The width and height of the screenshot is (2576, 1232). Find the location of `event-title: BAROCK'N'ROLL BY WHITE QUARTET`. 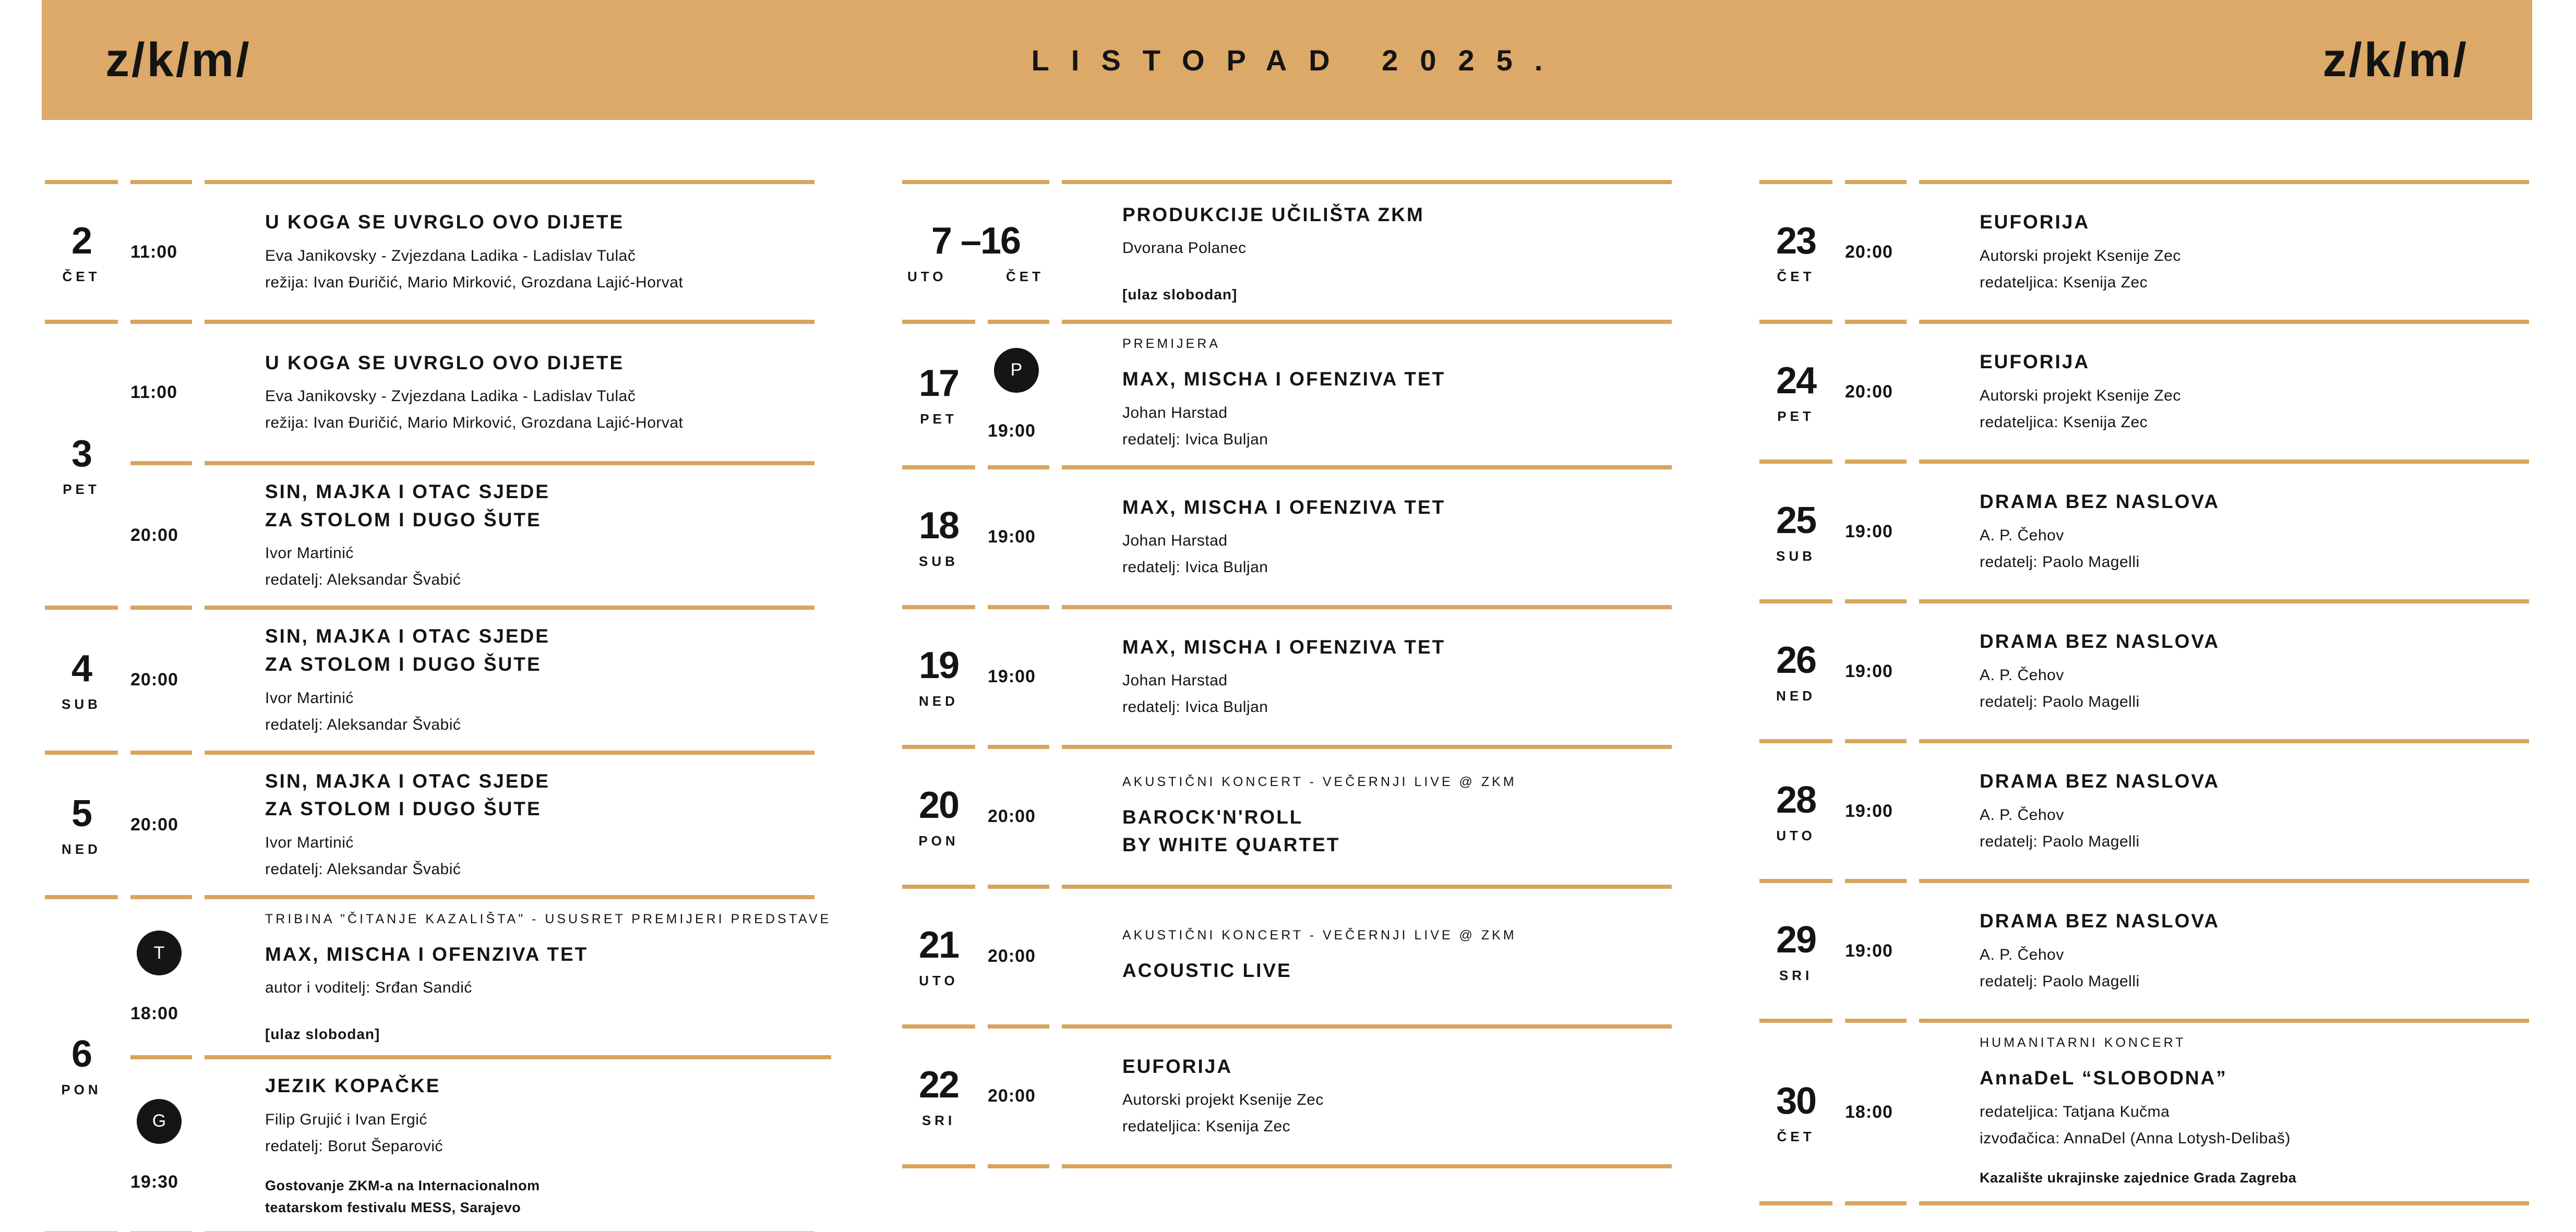

event-title: BAROCK'N'ROLL BY WHITE QUARTET is located at coordinates (1397, 831).